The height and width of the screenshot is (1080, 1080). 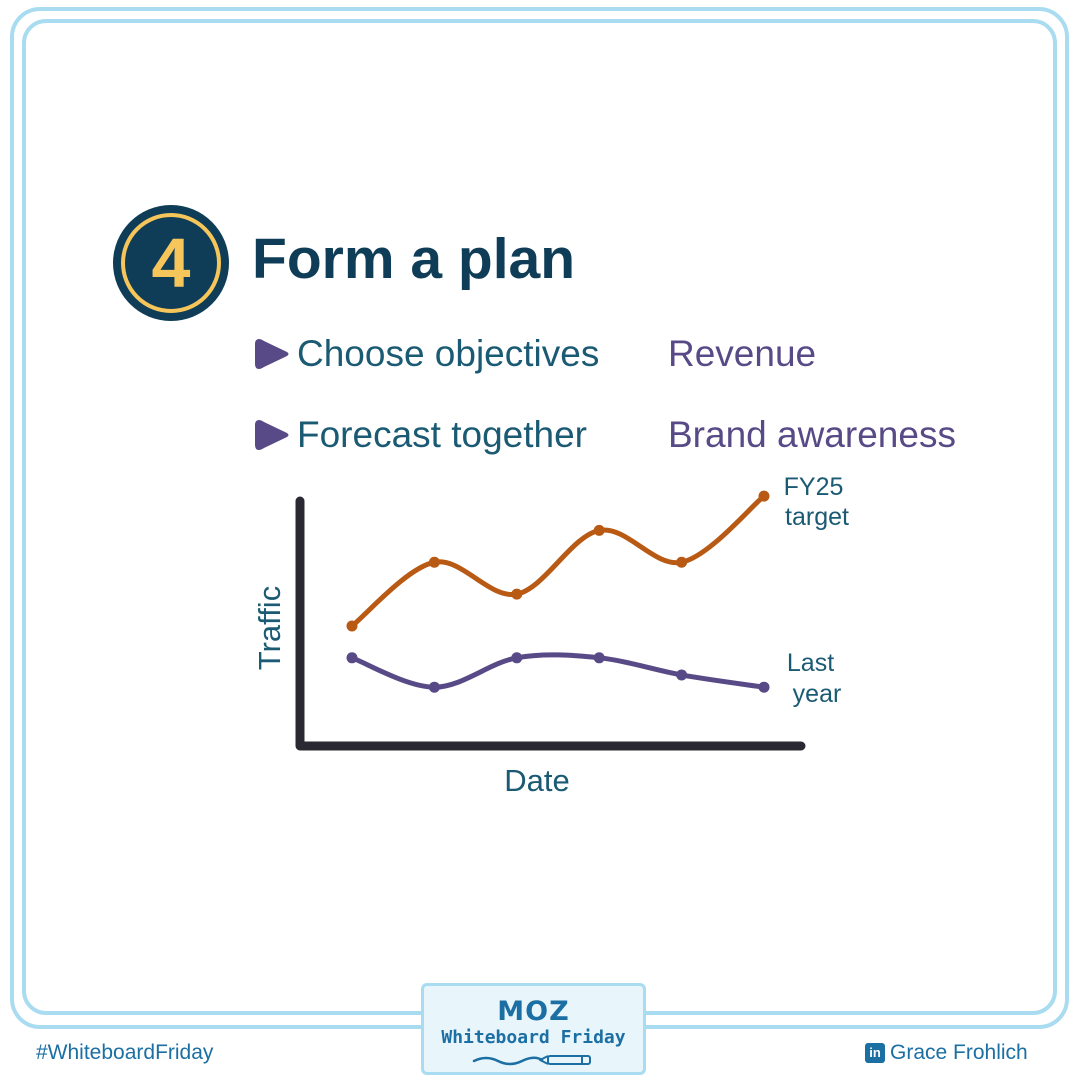 What do you see at coordinates (125, 1052) in the screenshot?
I see `hashtag: #WhiteboardFriday` at bounding box center [125, 1052].